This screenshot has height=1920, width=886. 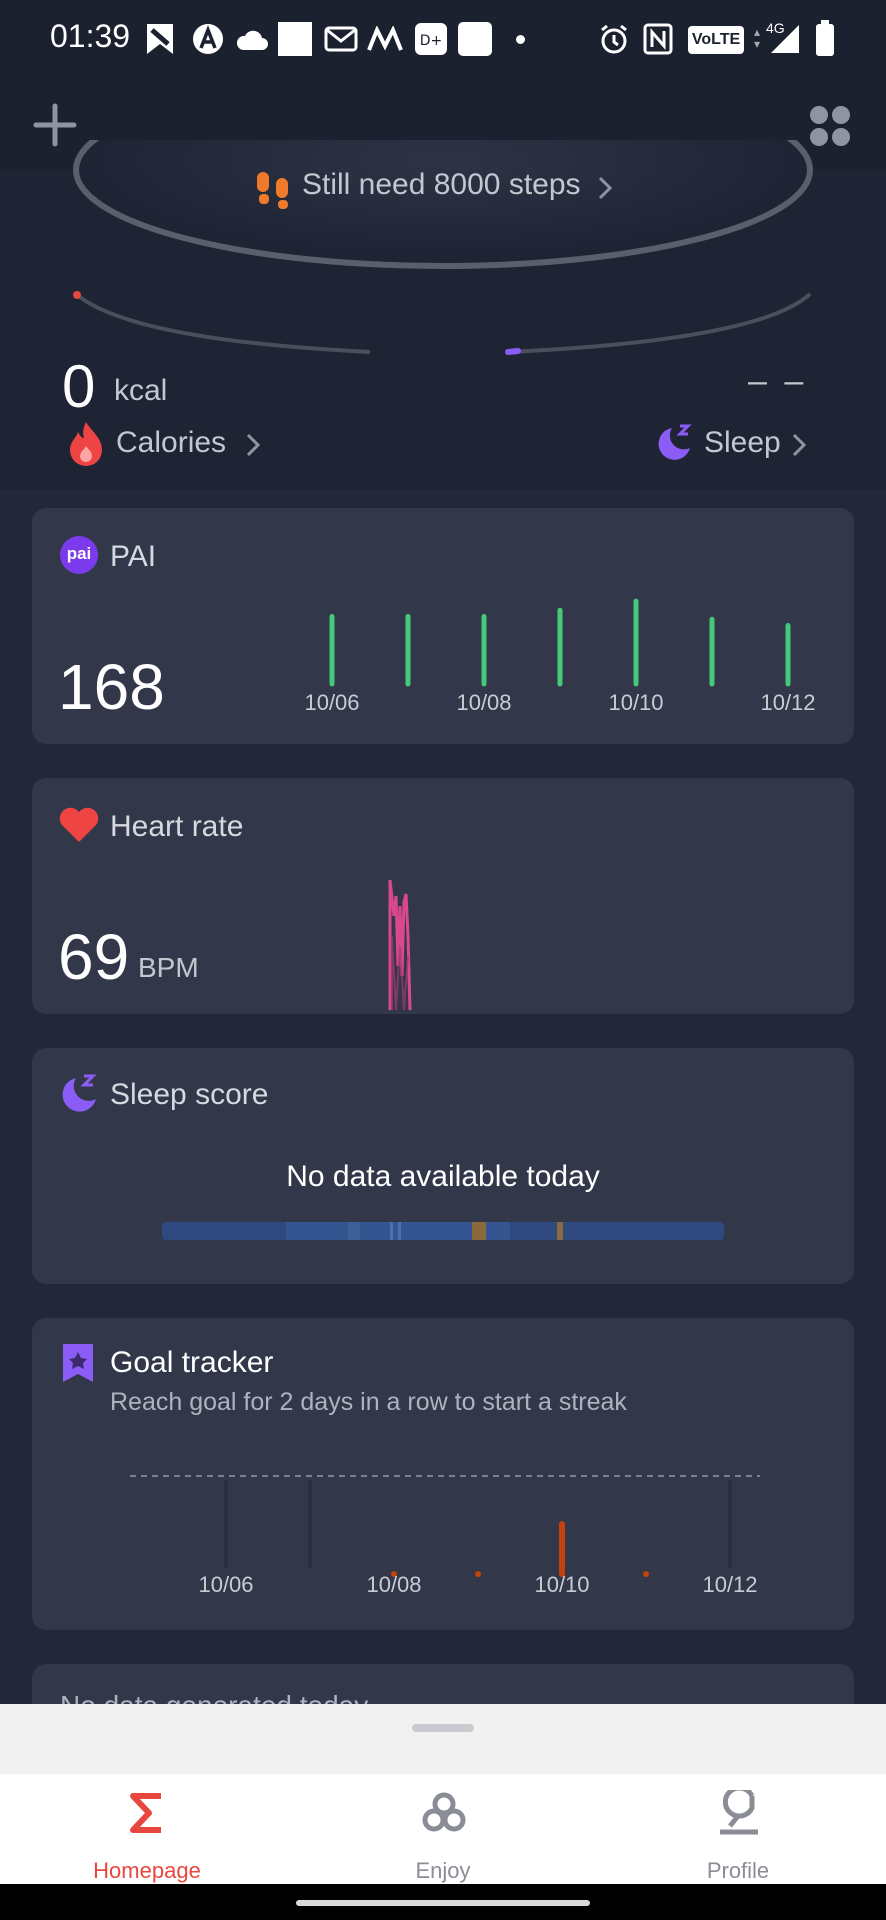 I want to click on calories-chevron-icon, so click(x=254, y=445).